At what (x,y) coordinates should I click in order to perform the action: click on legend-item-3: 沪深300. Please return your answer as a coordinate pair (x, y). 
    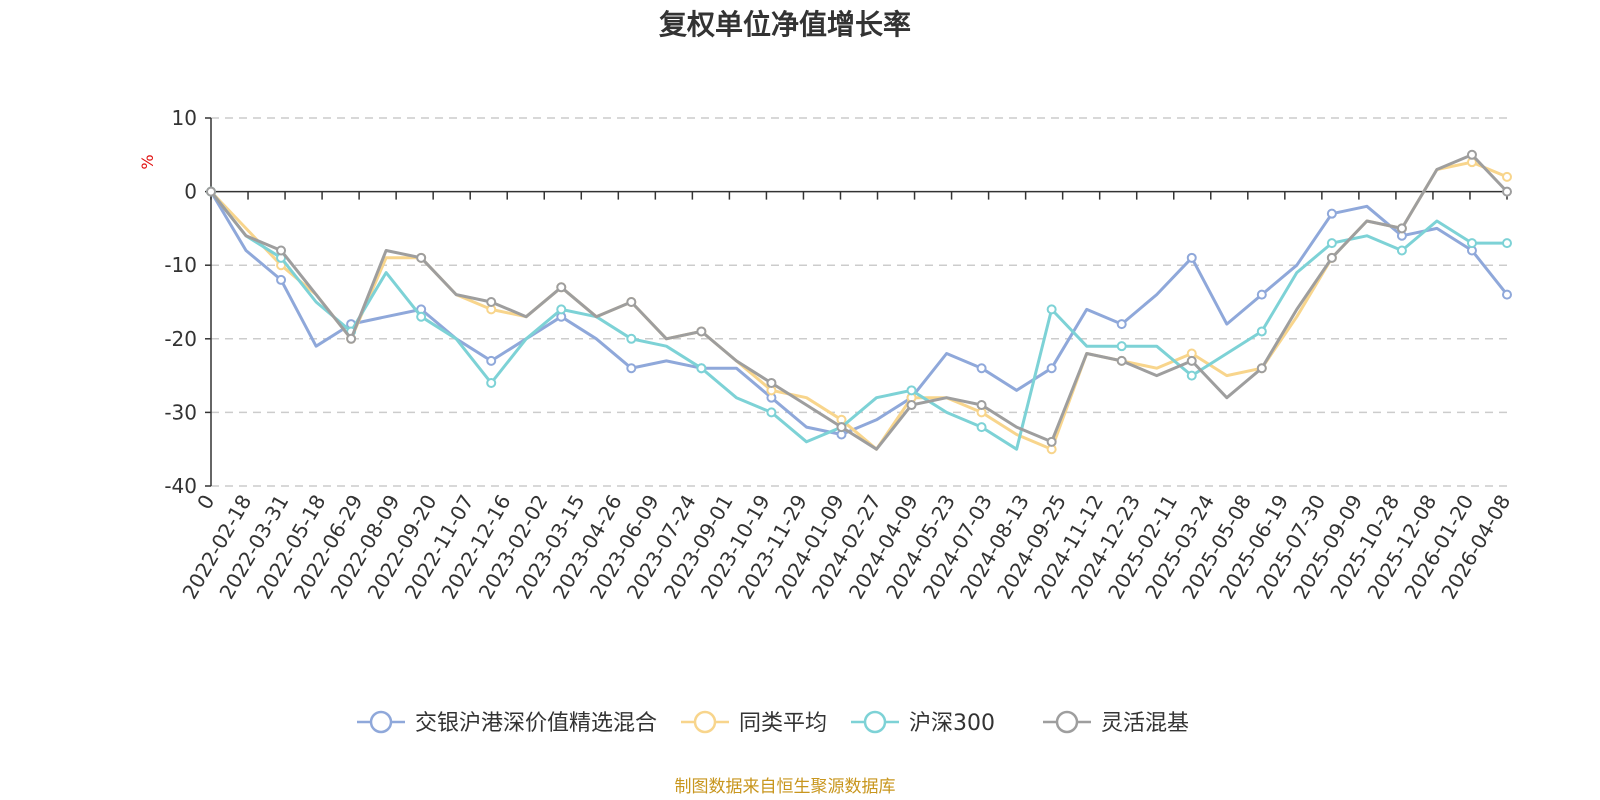
    Looking at the image, I should click on (923, 723).